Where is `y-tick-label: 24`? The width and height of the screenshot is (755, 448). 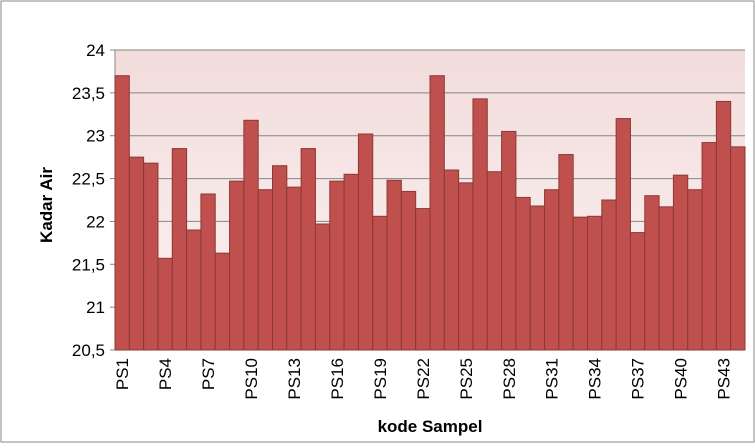 y-tick-label: 24 is located at coordinates (95, 50).